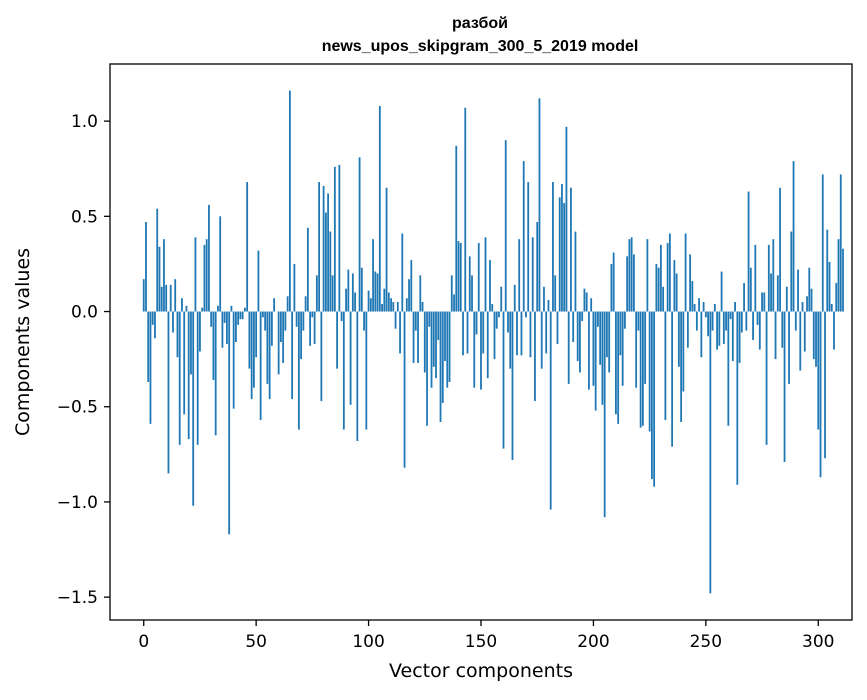 This screenshot has width=867, height=700. I want to click on y-tick-label: −0.5, so click(77, 408).